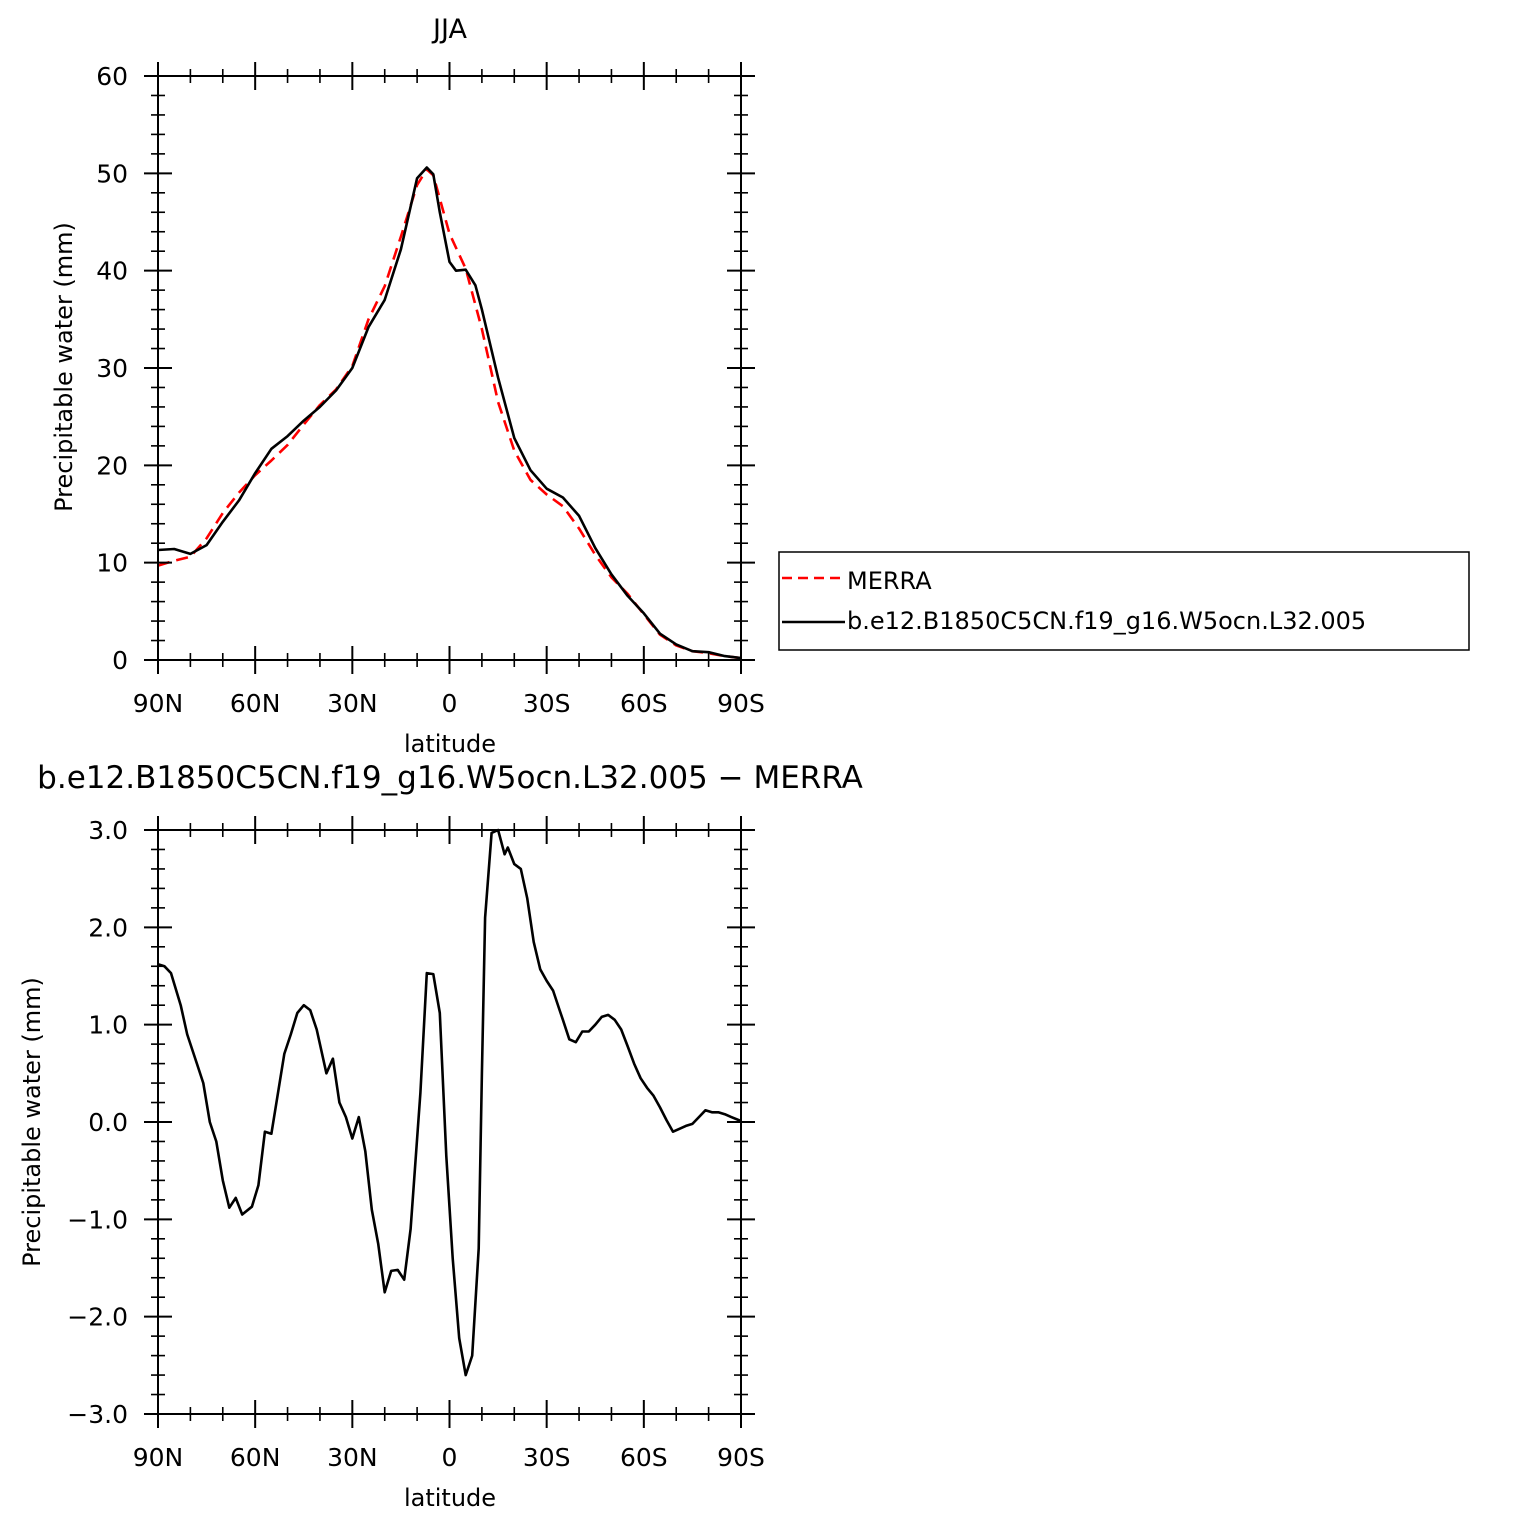  Describe the element at coordinates (108, 830) in the screenshot. I see `difference-y-tick-label: 3.0` at that location.